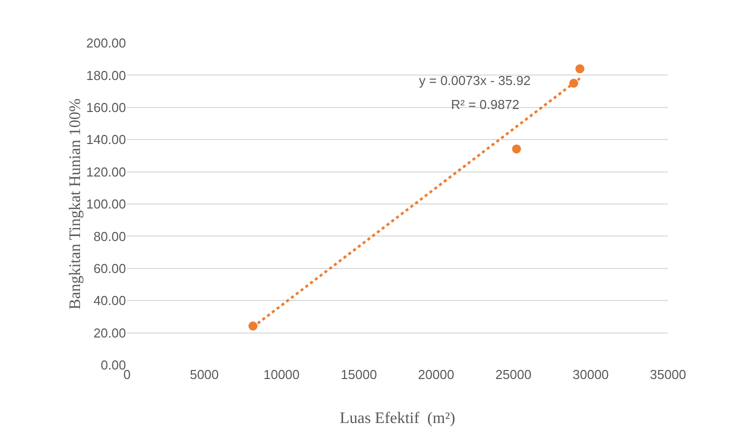 The width and height of the screenshot is (733, 444). I want to click on y-tick-label: 100.00, so click(106, 204).